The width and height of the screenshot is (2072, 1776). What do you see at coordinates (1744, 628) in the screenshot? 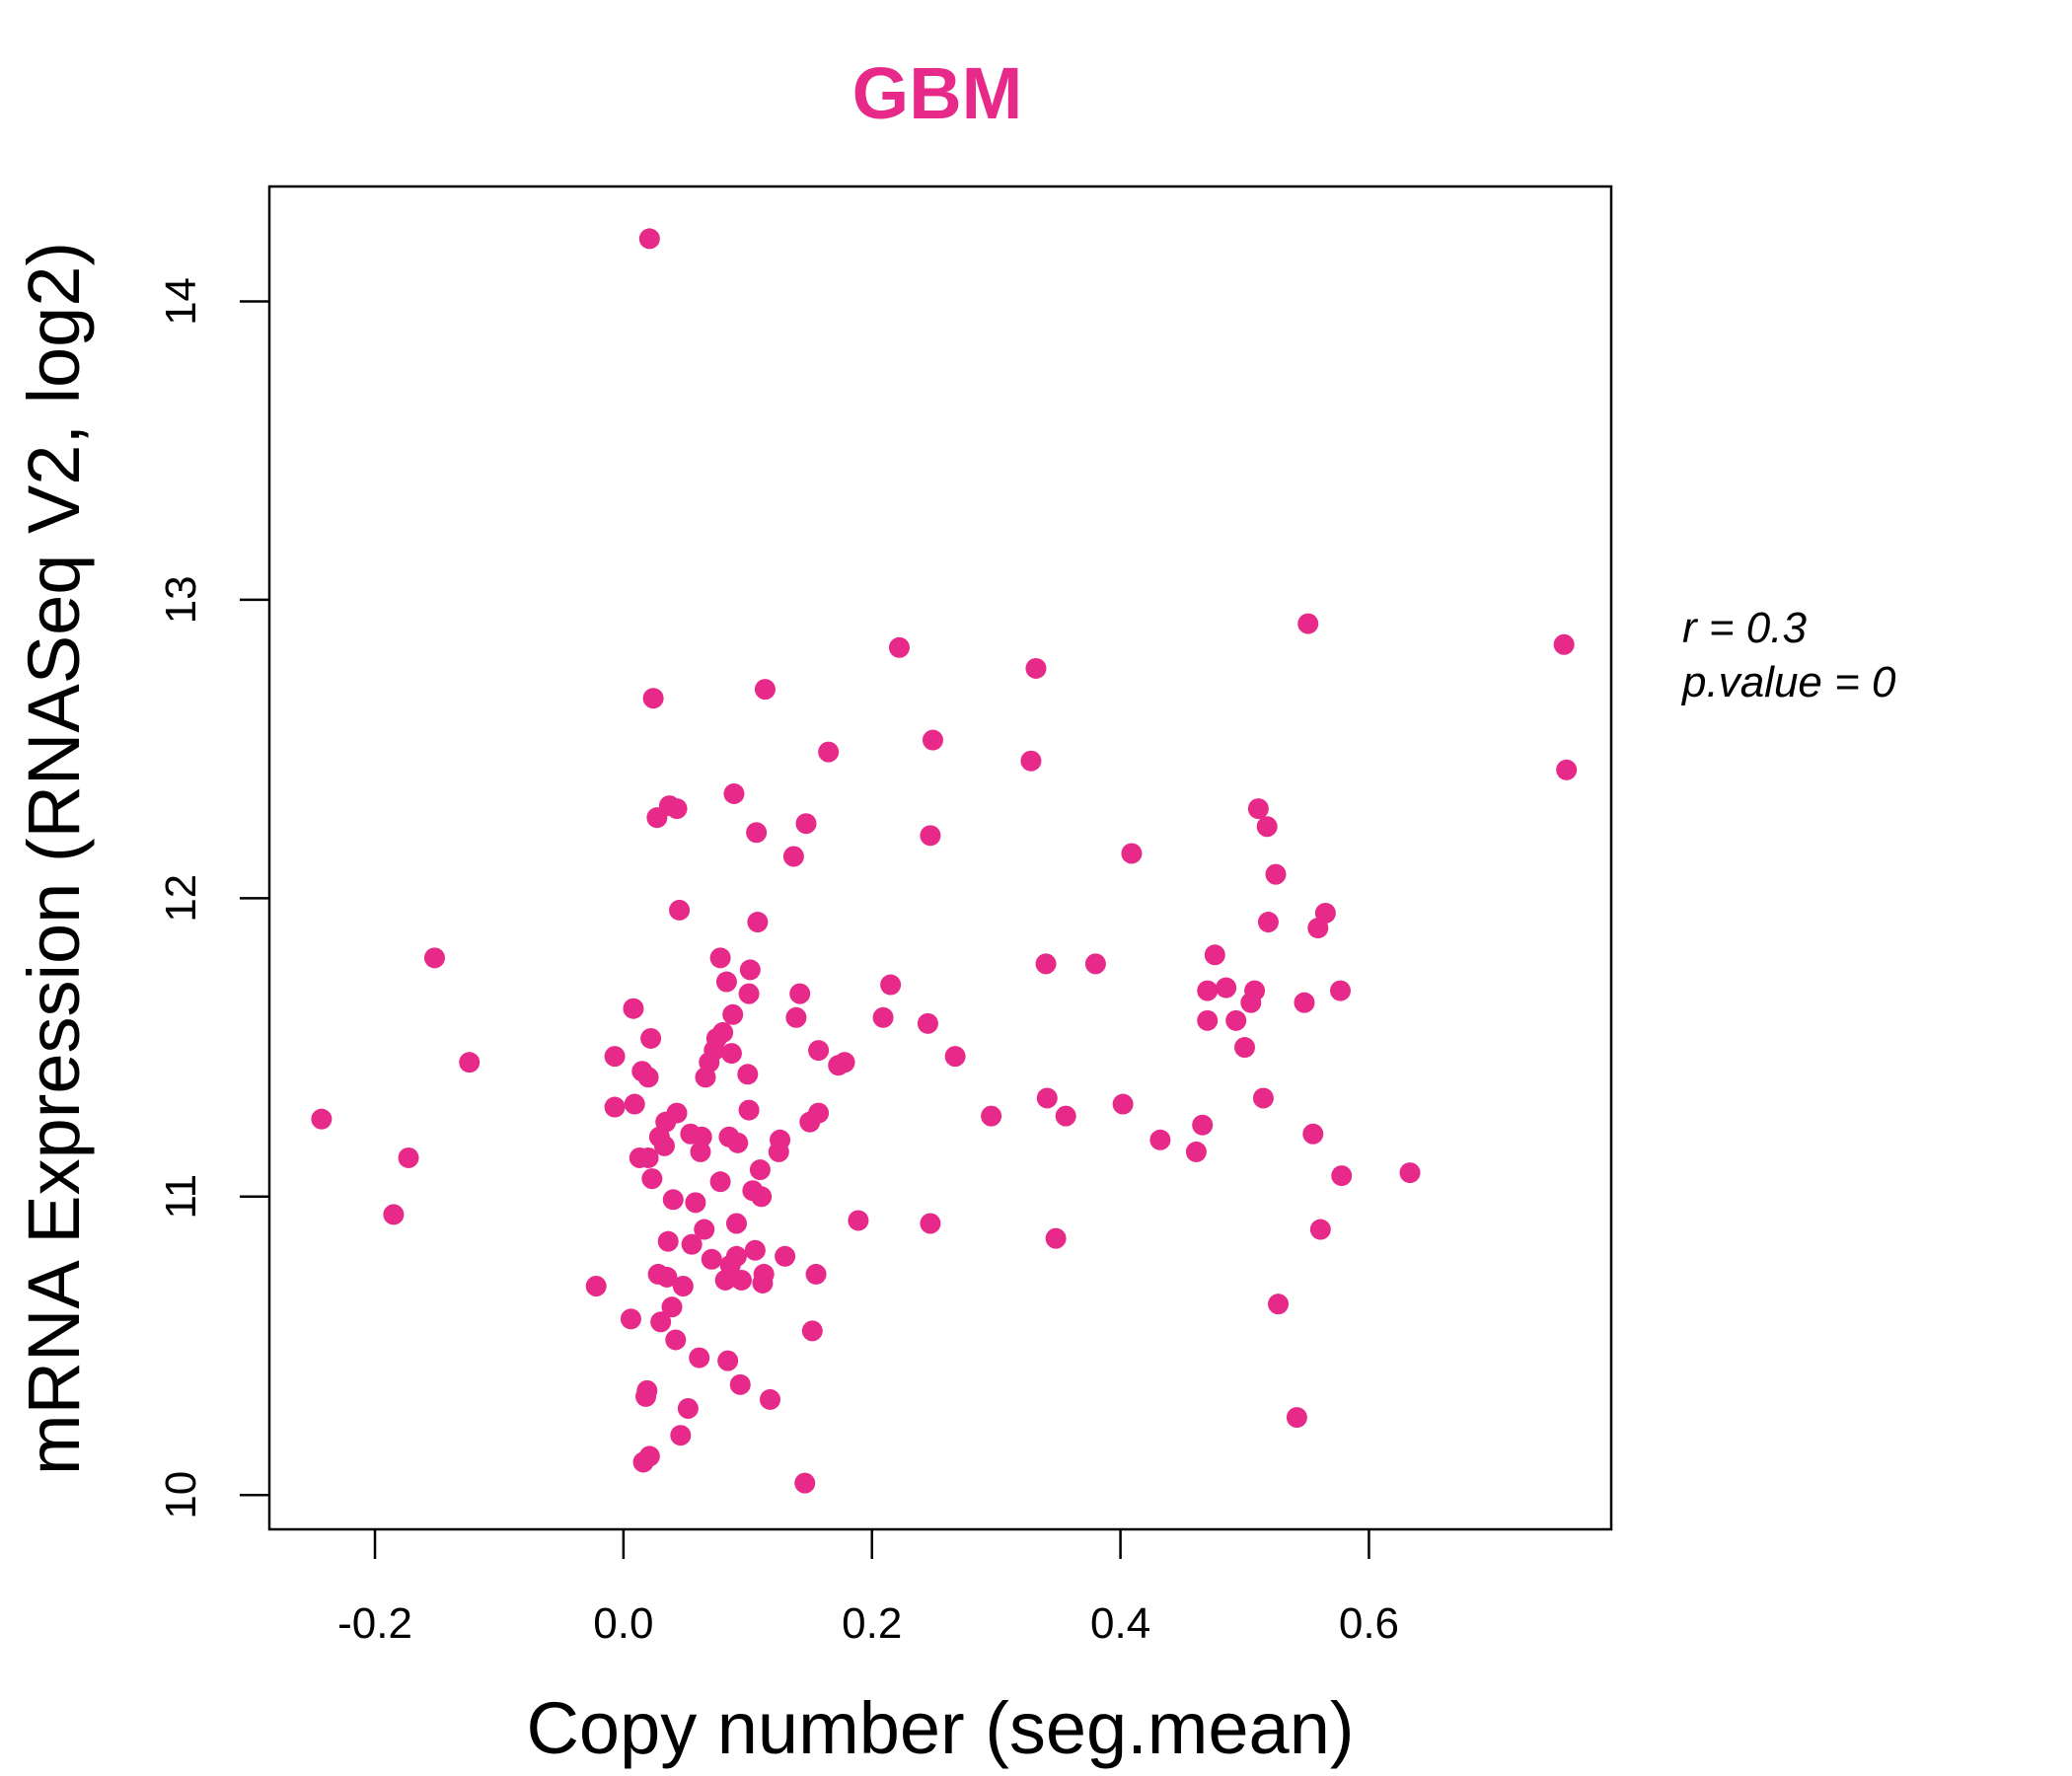
I see `correlation-r-label: r = 0.3` at bounding box center [1744, 628].